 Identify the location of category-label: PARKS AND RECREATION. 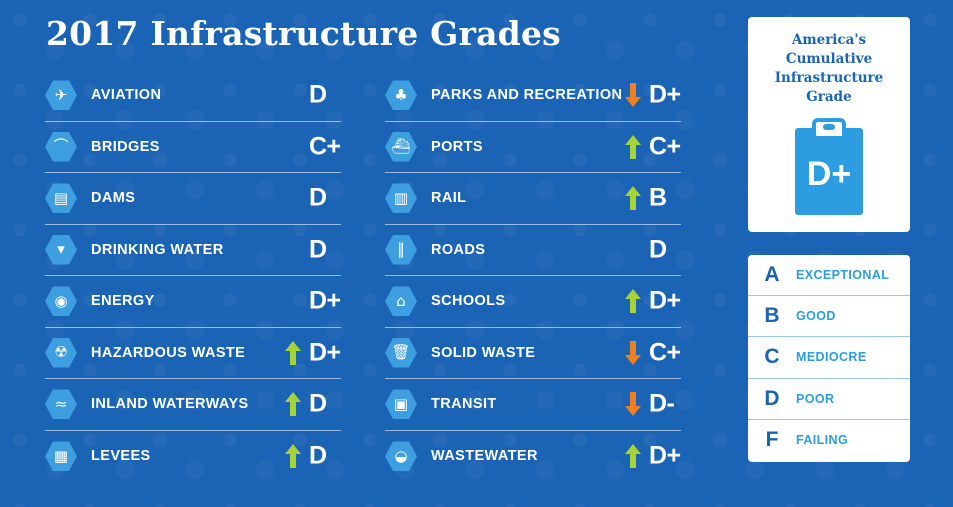
(527, 95).